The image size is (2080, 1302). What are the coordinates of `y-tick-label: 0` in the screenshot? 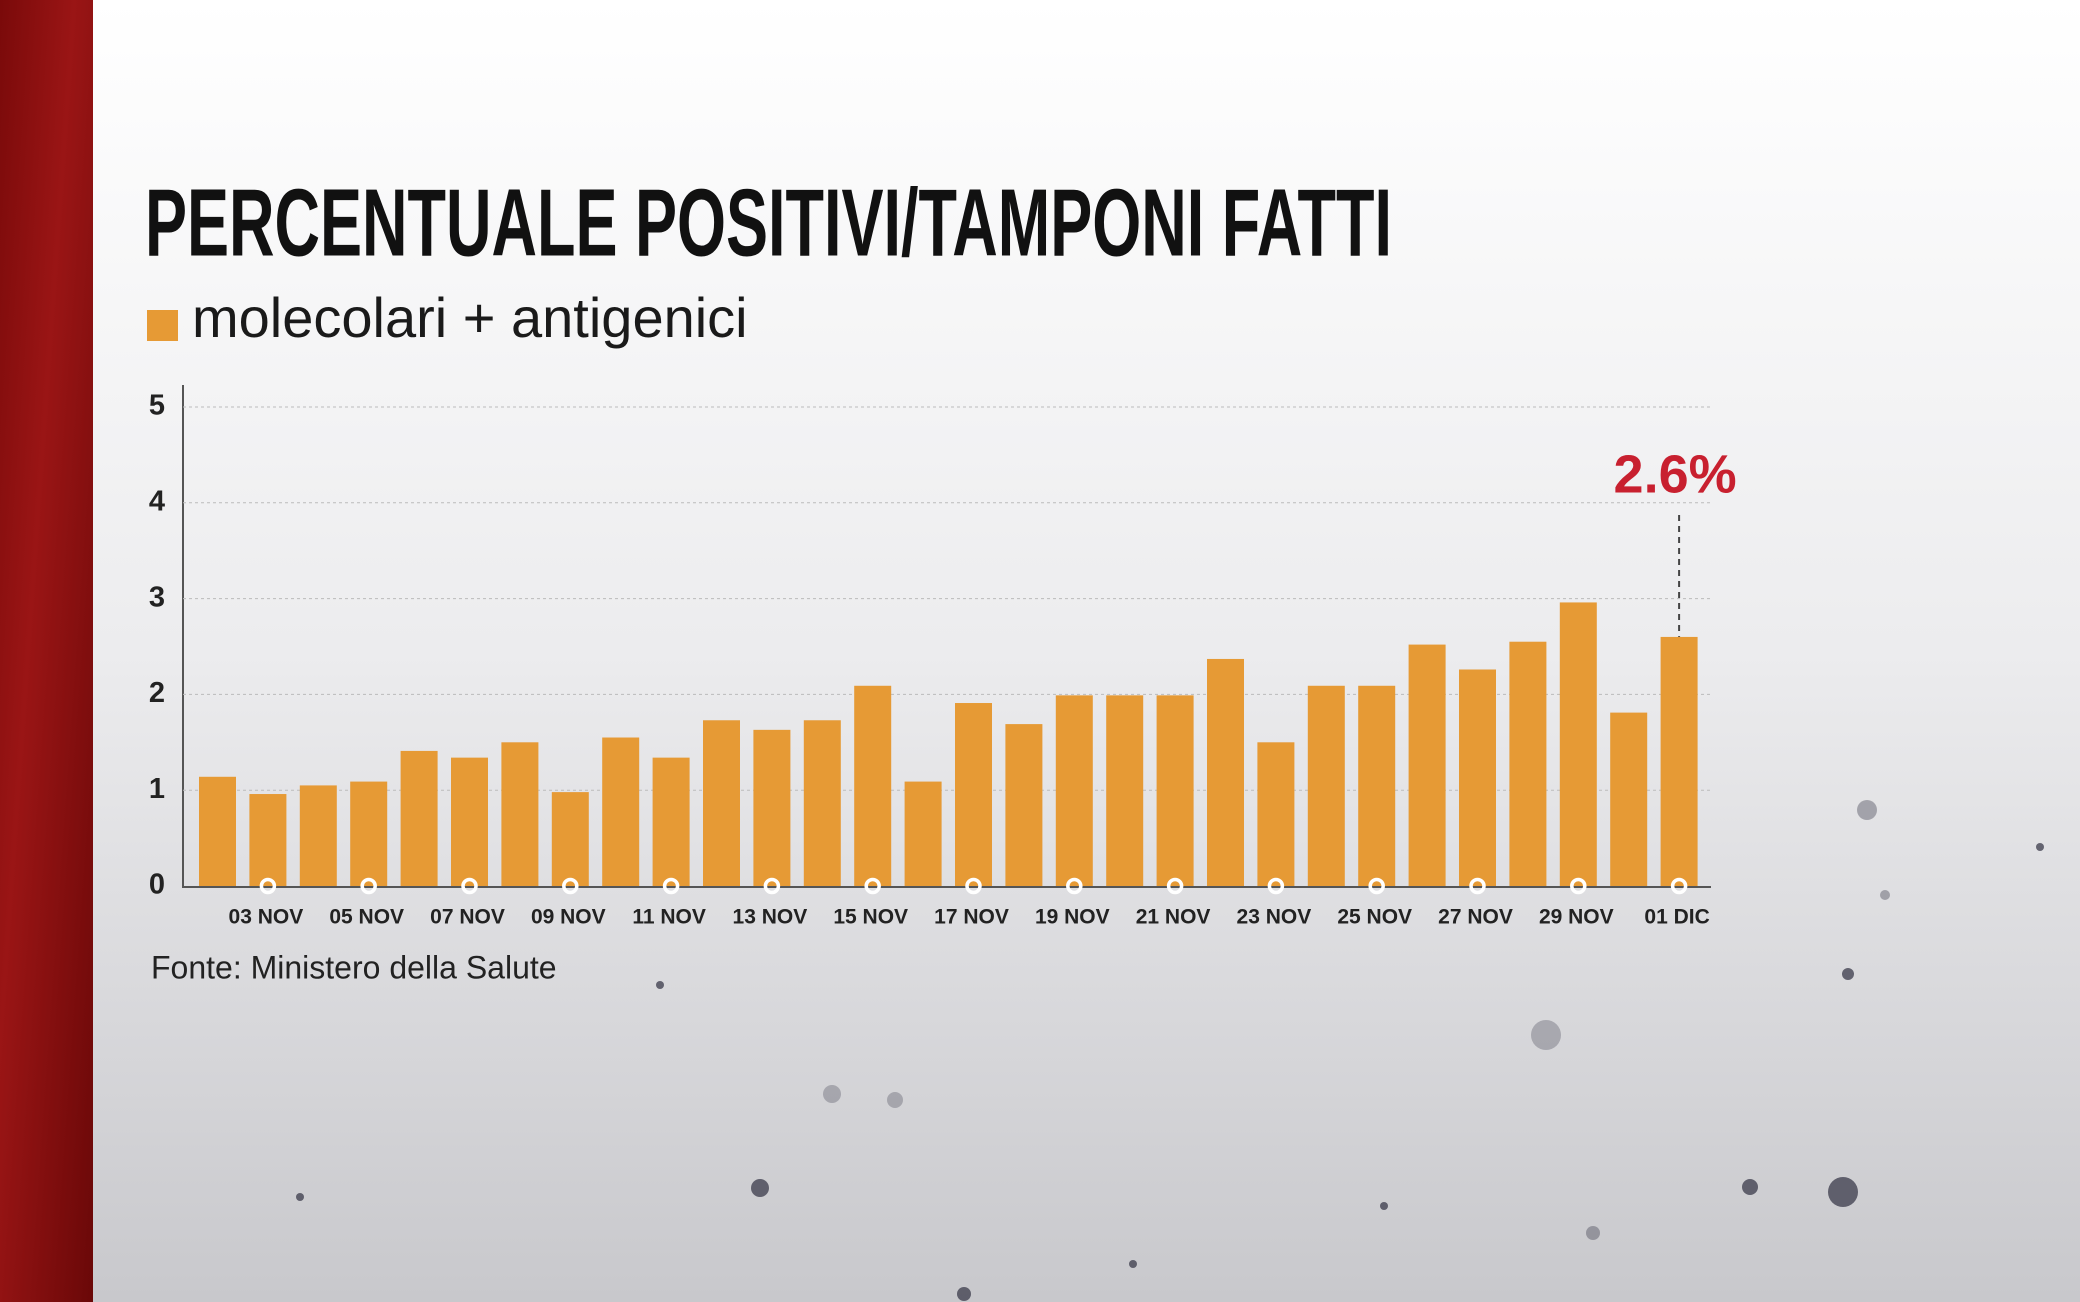 It's located at (157, 885).